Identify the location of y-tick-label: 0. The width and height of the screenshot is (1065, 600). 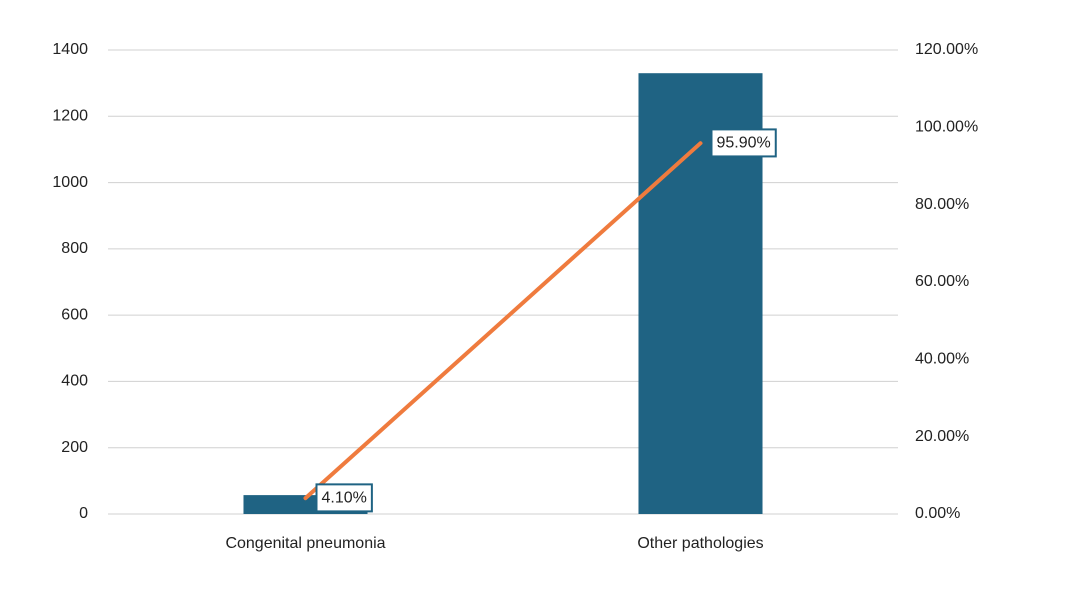
(83, 513).